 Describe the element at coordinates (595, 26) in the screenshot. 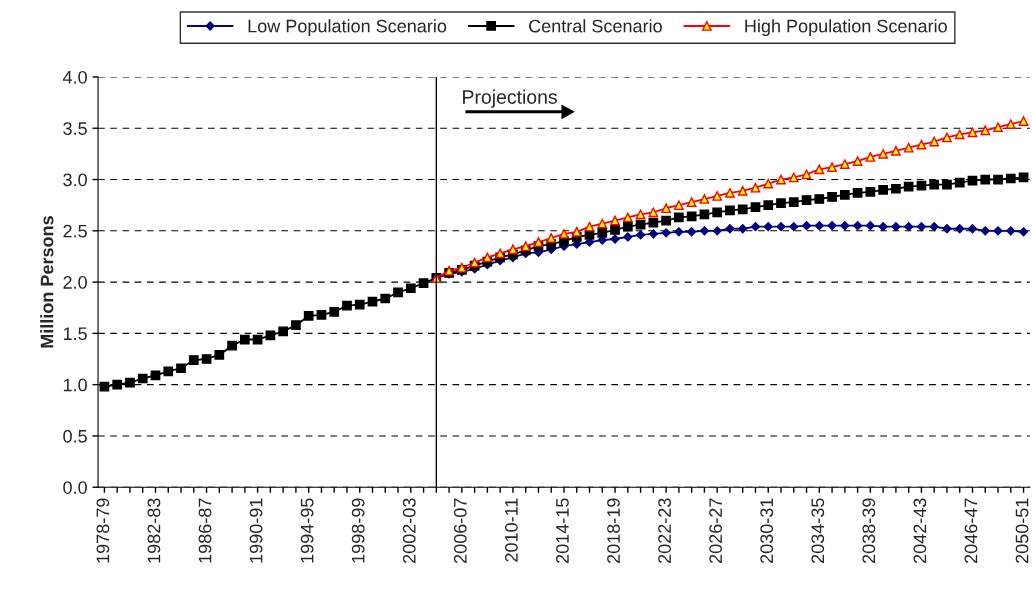

I see `legend-label: Central Scenario` at that location.